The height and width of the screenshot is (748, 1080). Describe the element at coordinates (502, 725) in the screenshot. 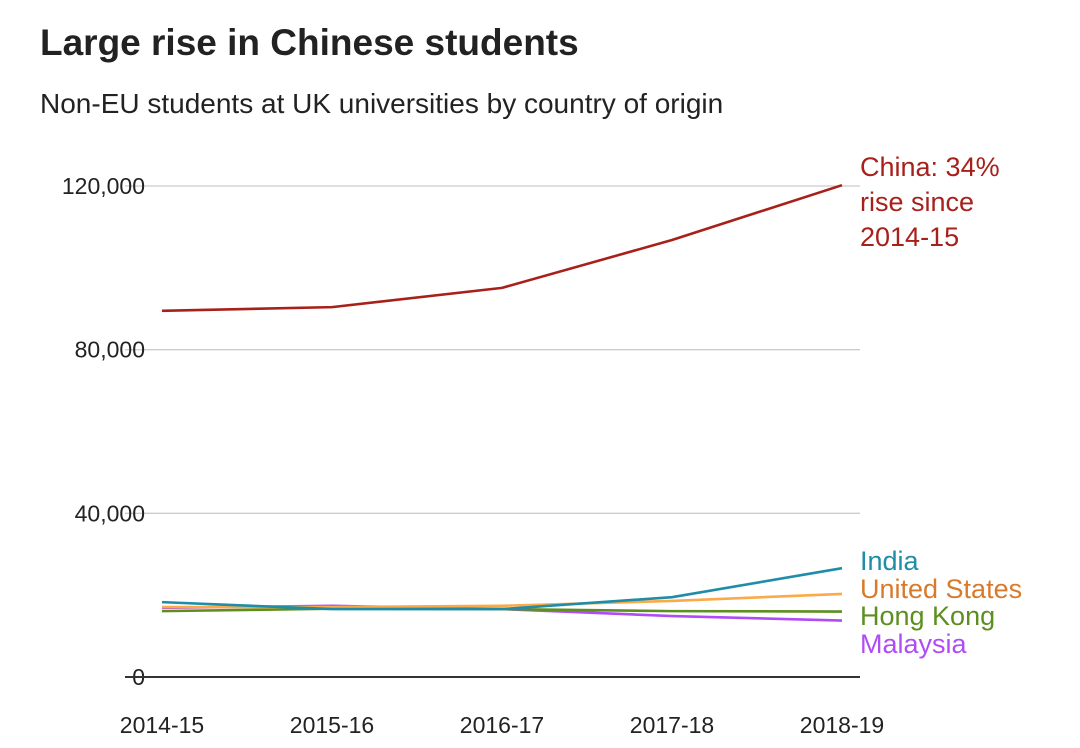

I see `x-tick-label: 2016-17` at that location.